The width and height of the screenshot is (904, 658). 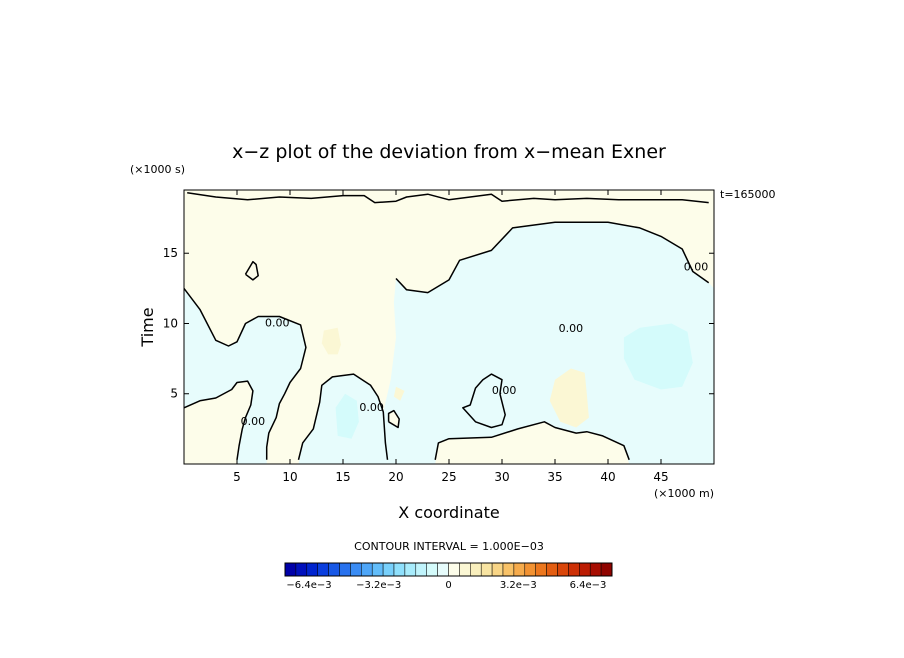 What do you see at coordinates (588, 585) in the screenshot?
I see `colorbar-label-4: 6.4e−3` at bounding box center [588, 585].